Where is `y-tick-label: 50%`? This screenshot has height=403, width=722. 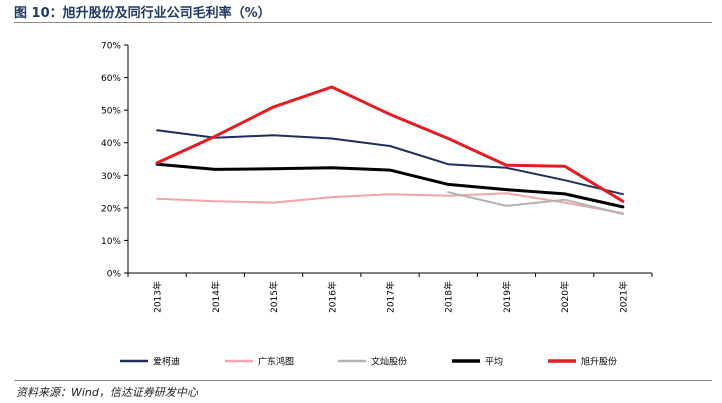 y-tick-label: 50% is located at coordinates (111, 112).